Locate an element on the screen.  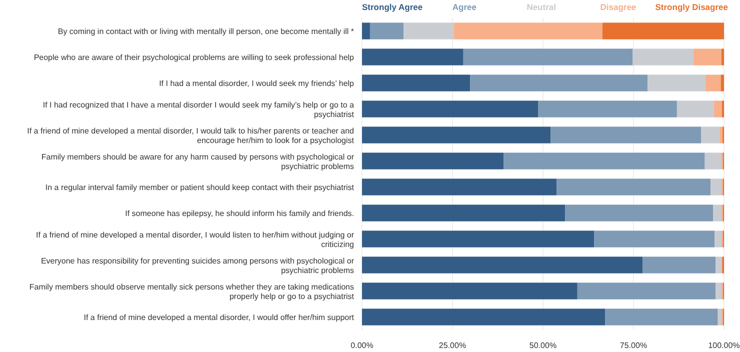
x-tick-label: 100.00% is located at coordinates (724, 345).